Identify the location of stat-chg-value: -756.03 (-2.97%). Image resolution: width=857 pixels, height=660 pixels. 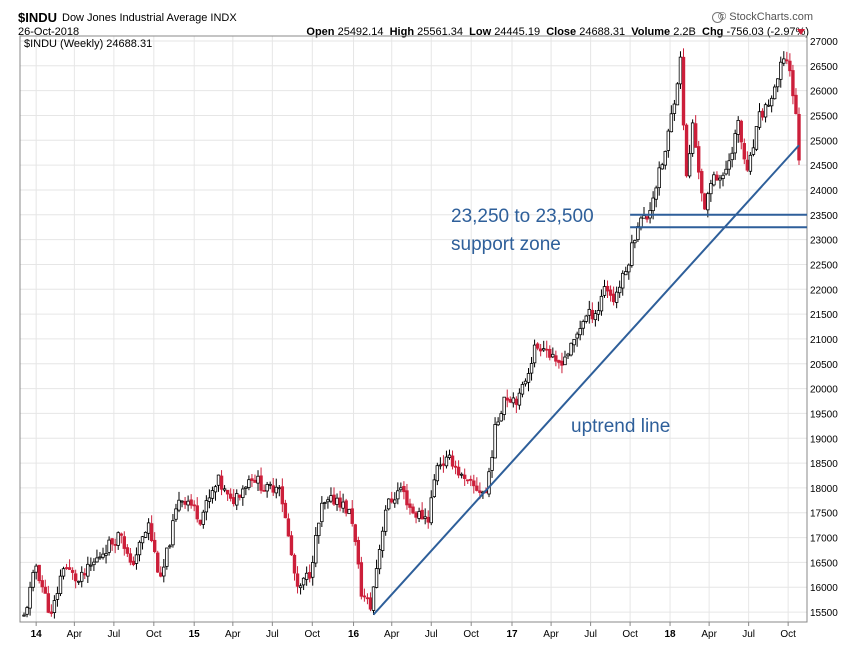
(767, 32).